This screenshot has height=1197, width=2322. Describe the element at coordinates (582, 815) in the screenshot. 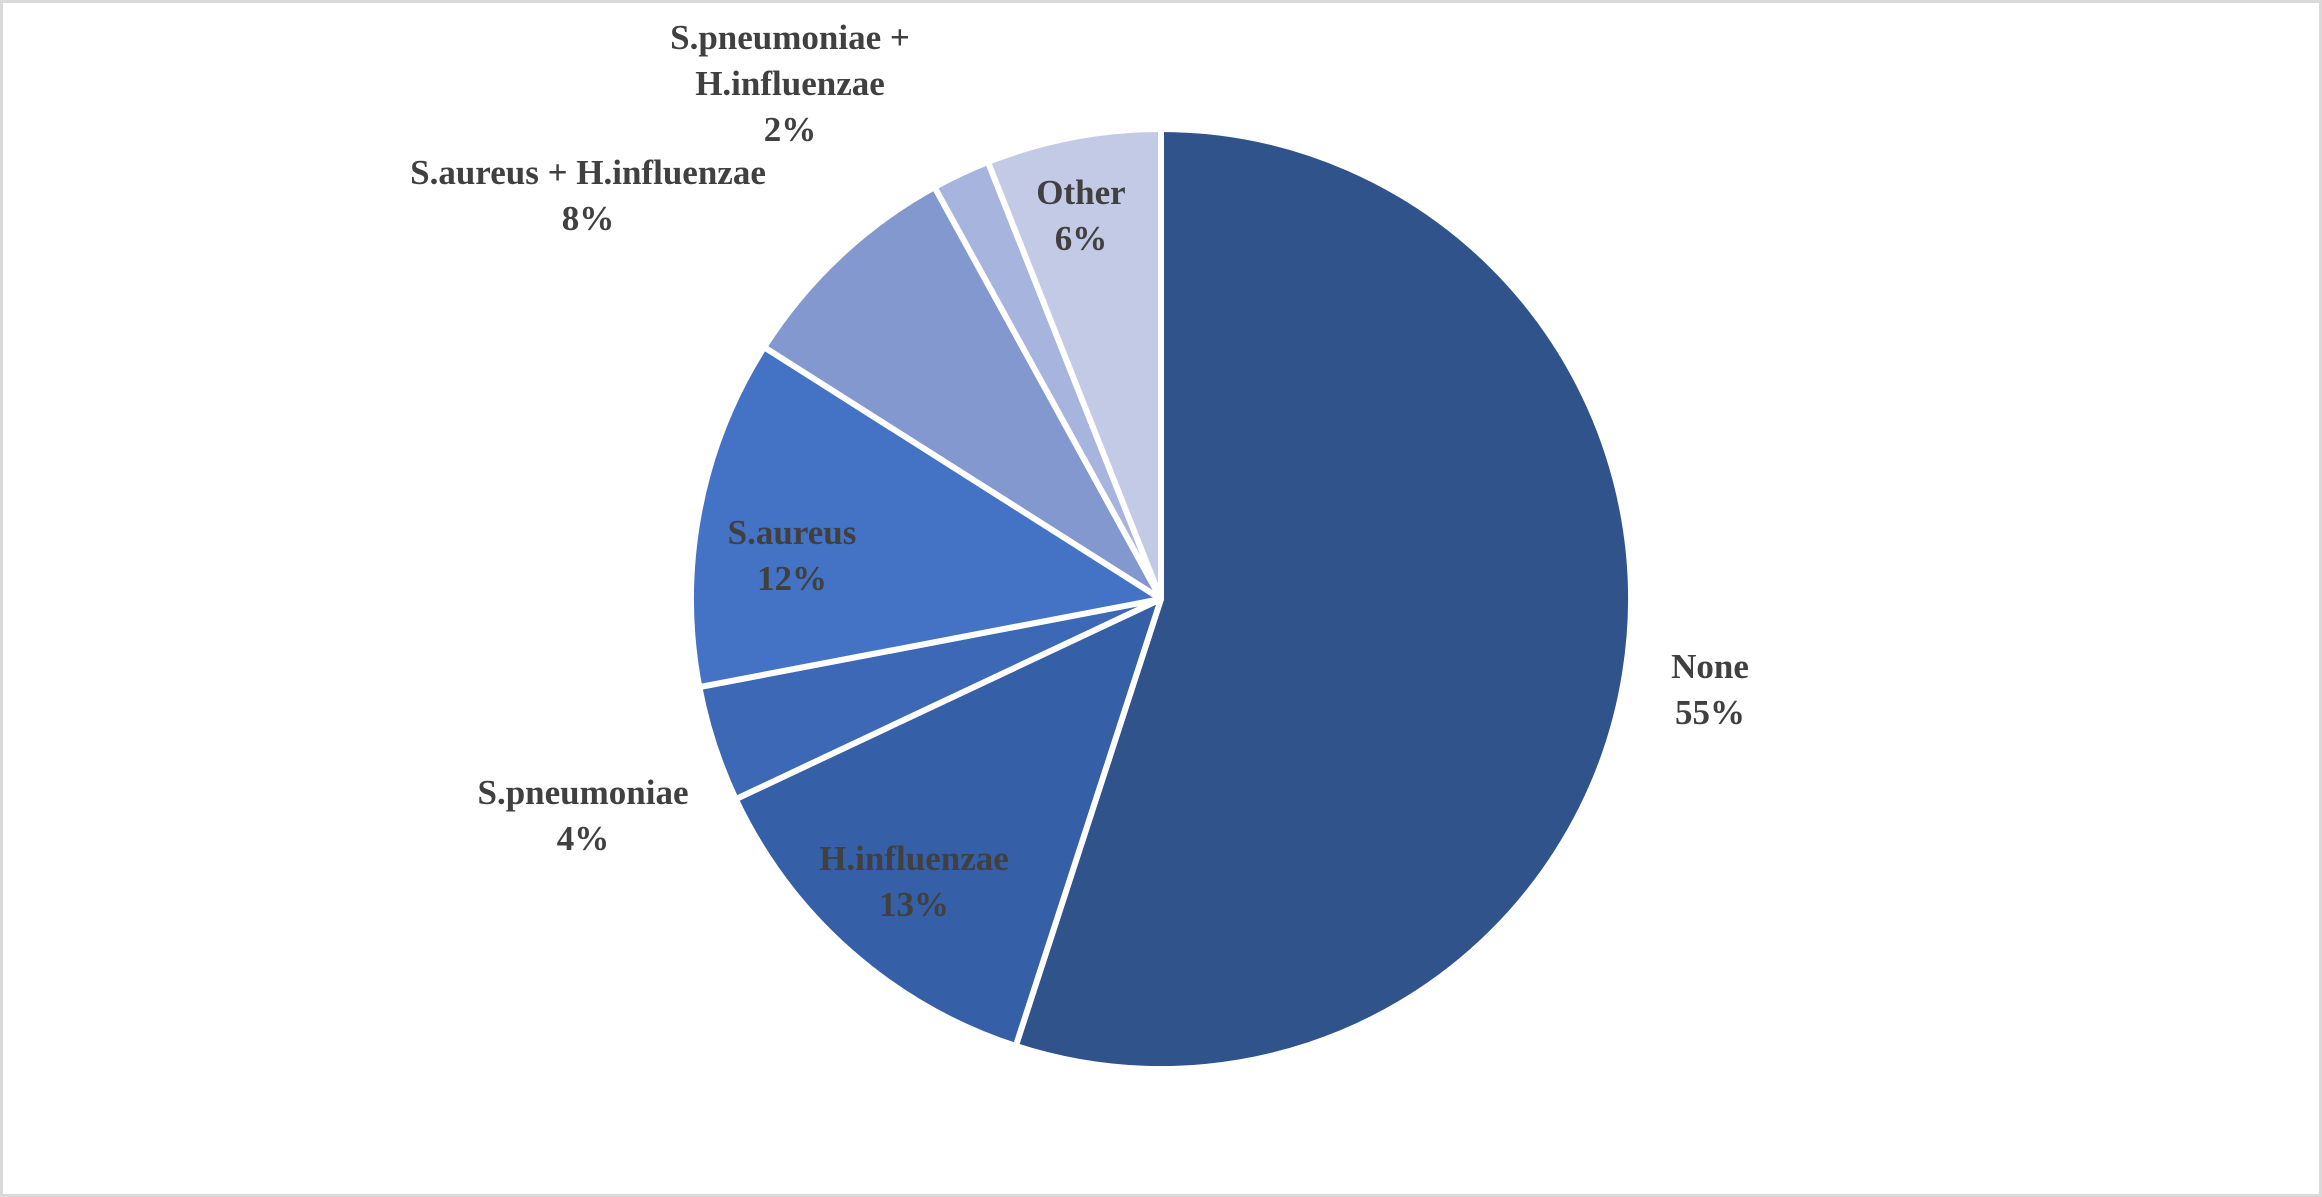

I see `data-label-s-pneumoniae: S.pneumoniae 4%` at that location.